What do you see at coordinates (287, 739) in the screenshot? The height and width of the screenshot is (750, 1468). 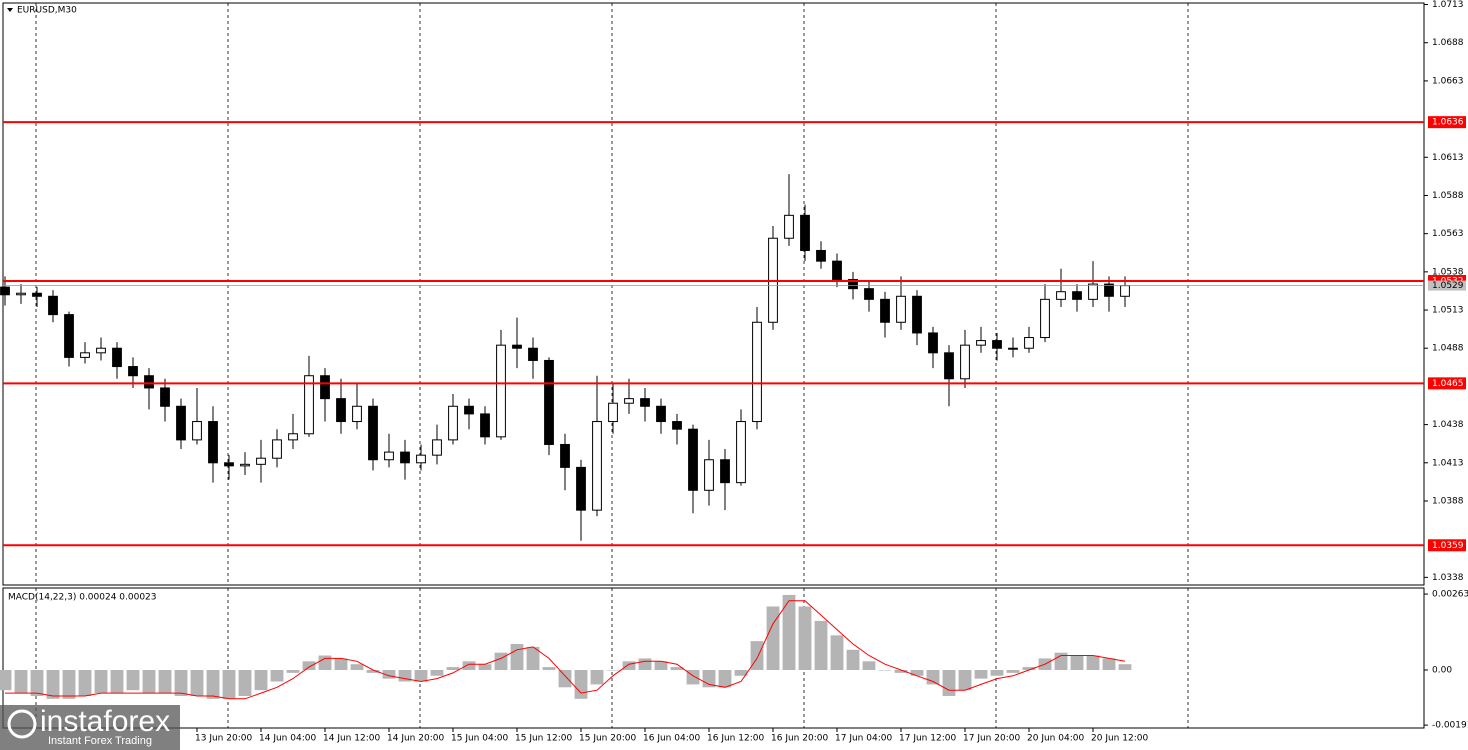 I see `x-tick-label: 14 Jun 04:00` at bounding box center [287, 739].